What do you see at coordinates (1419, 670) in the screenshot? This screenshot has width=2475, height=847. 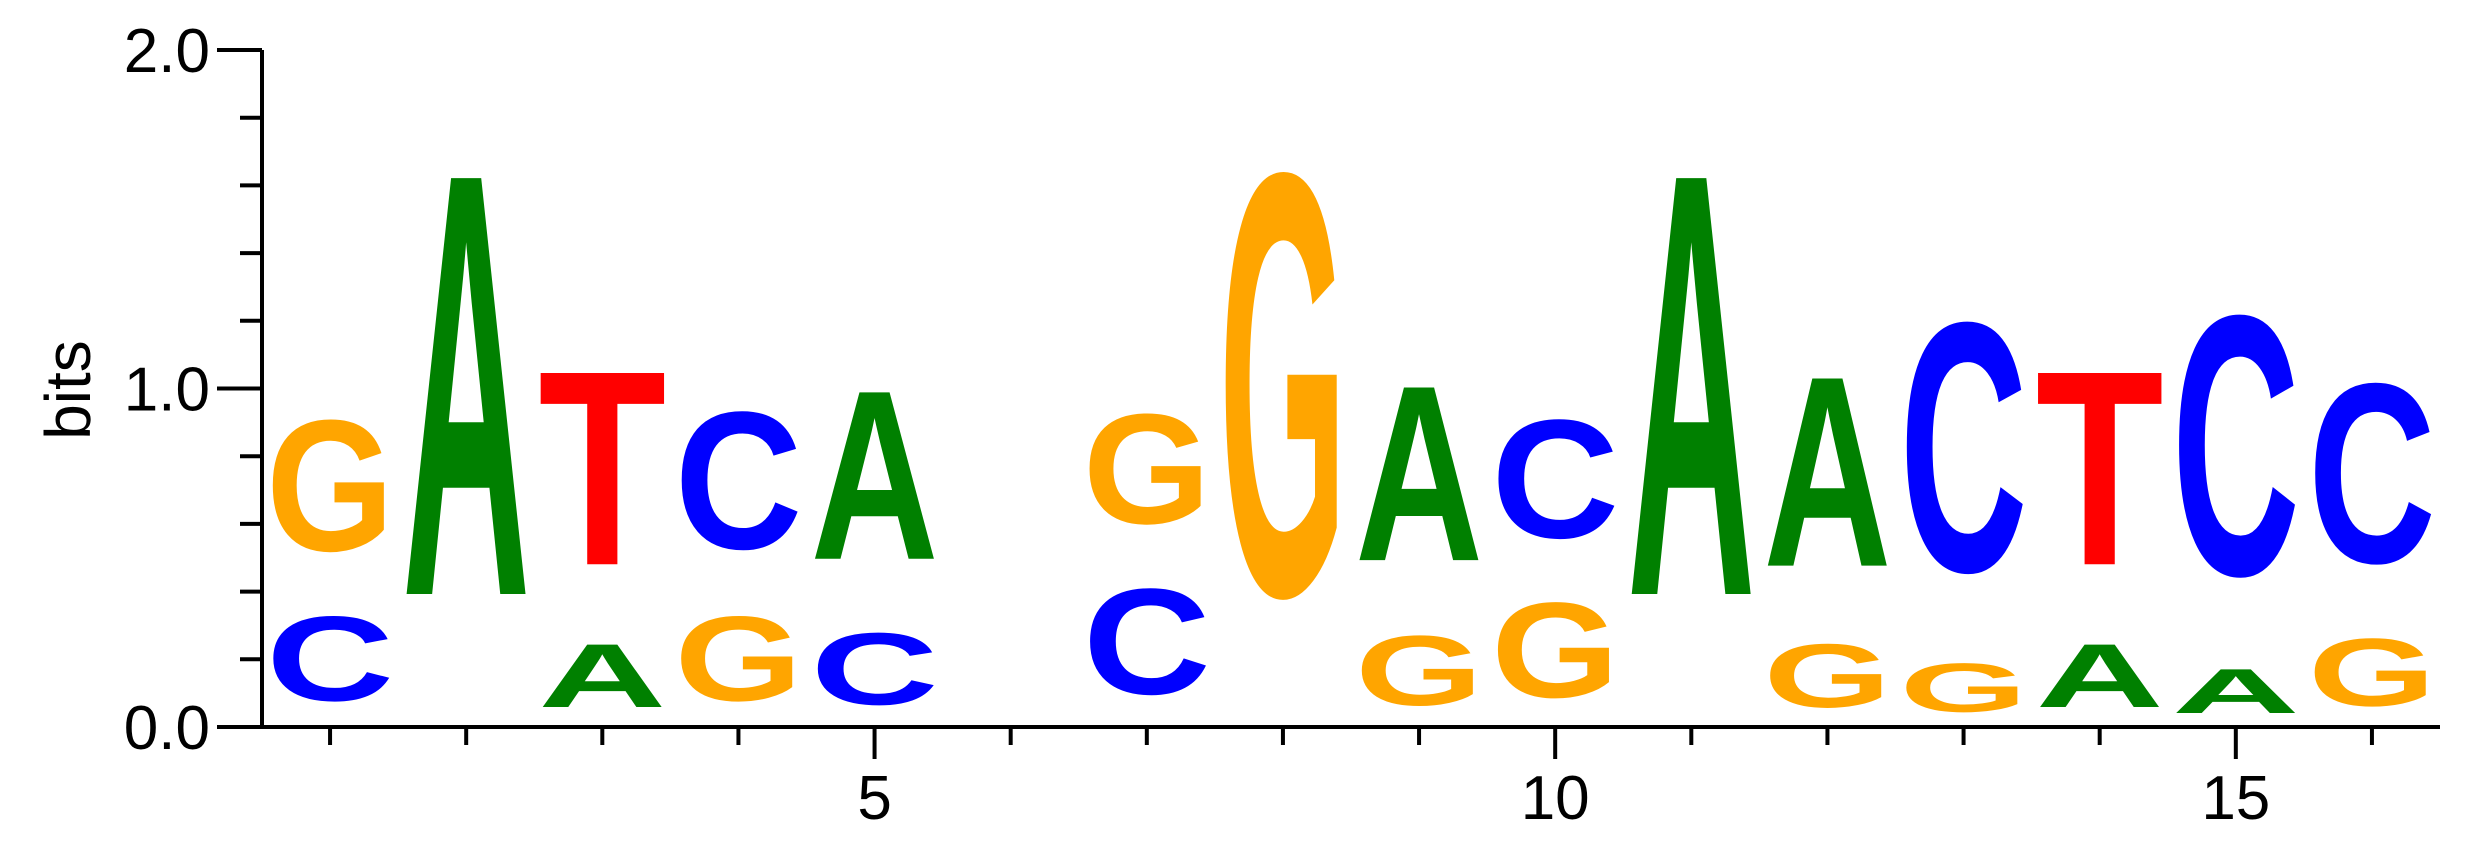 I see `logo-letter-G-pos-9: G` at bounding box center [1419, 670].